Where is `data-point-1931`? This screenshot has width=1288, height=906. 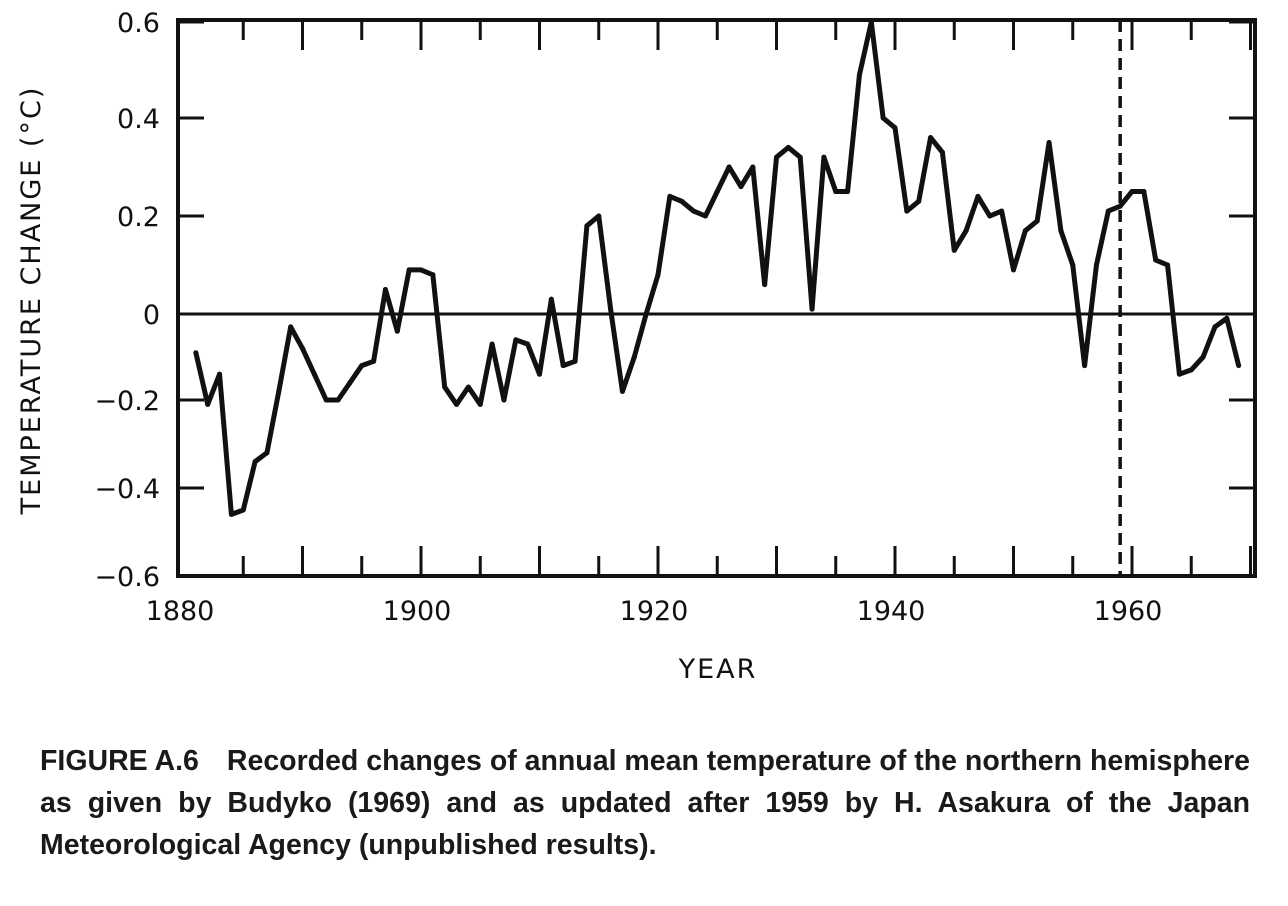 data-point-1931 is located at coordinates (788, 147).